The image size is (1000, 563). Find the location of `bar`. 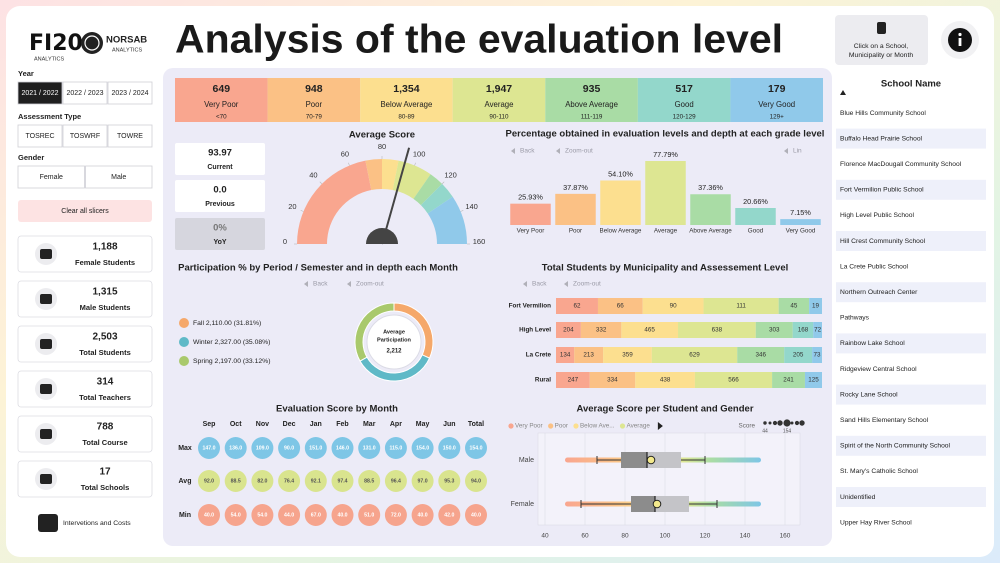

bar is located at coordinates (755, 216).